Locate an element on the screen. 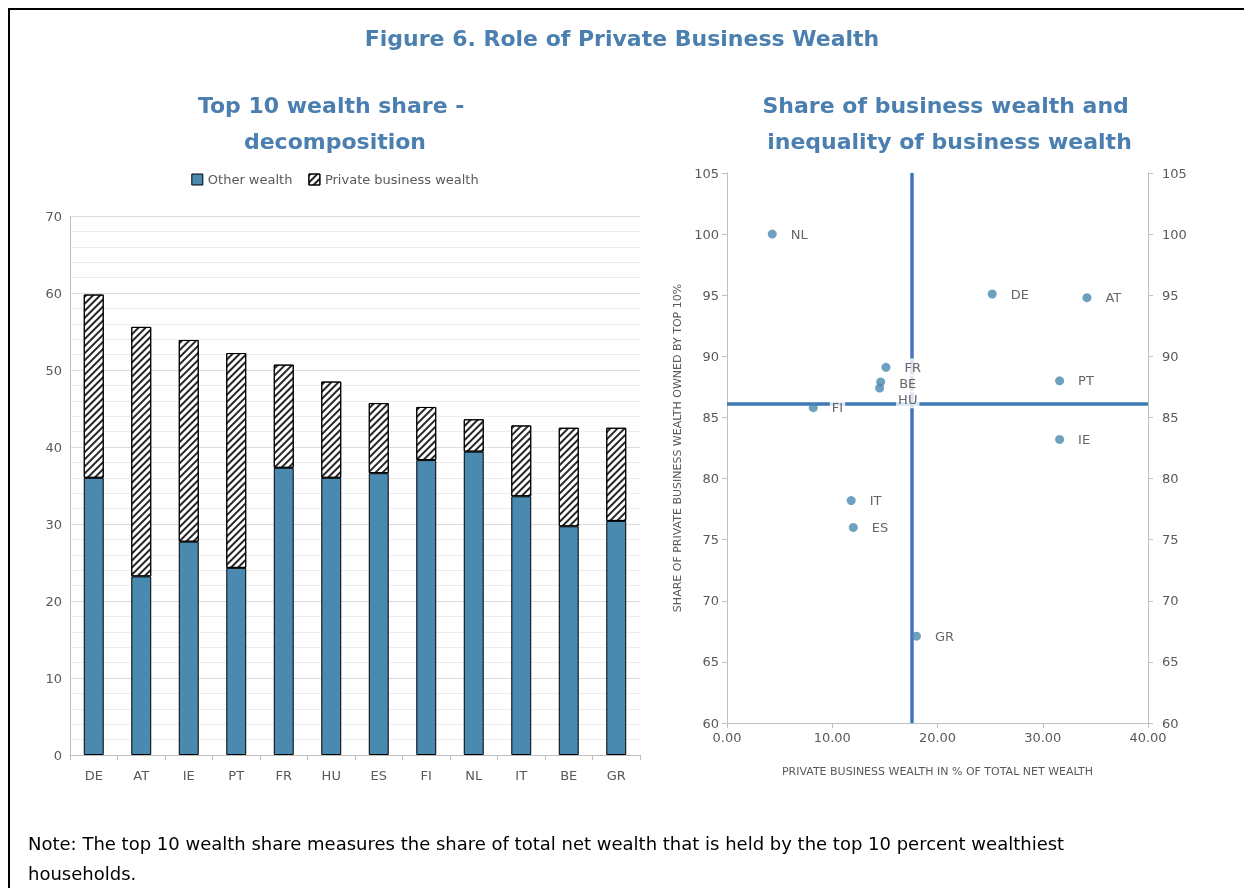 Image resolution: width=1244 pixels, height=888 pixels. data-label: IE is located at coordinates (1084, 439).